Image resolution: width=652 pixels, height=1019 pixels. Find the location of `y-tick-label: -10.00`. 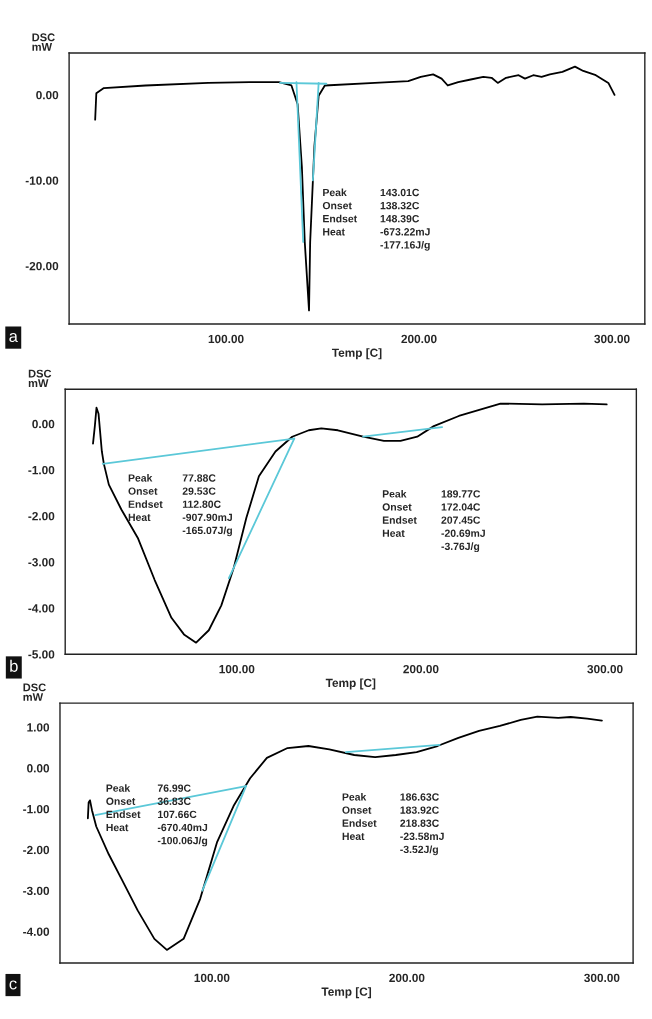

y-tick-label: -10.00 is located at coordinates (42, 180).